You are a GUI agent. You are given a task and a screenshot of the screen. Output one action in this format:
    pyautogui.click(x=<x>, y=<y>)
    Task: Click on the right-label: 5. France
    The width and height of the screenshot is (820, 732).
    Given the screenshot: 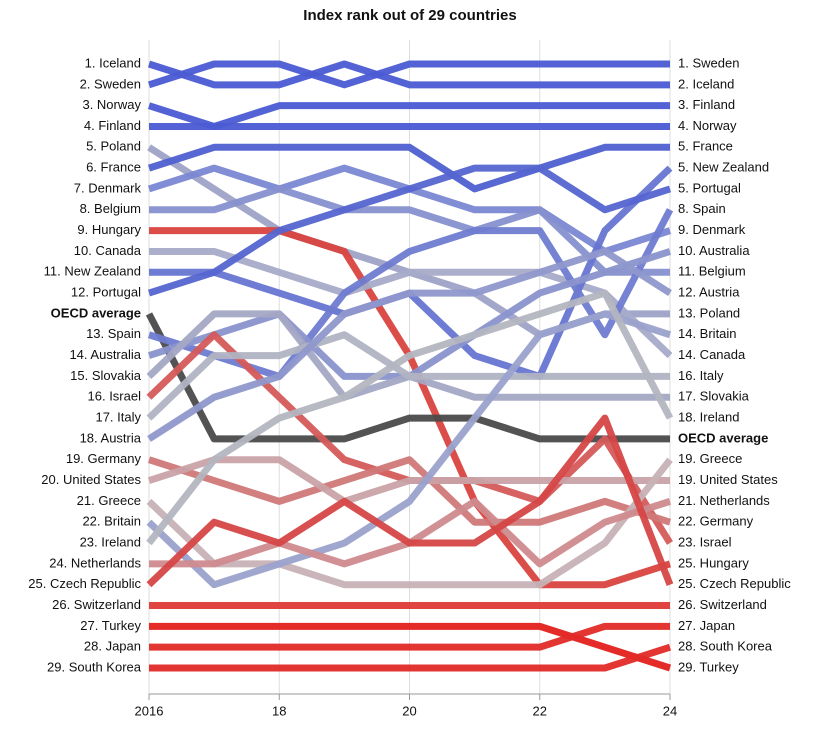 What is the action you would take?
    pyautogui.click(x=705, y=146)
    